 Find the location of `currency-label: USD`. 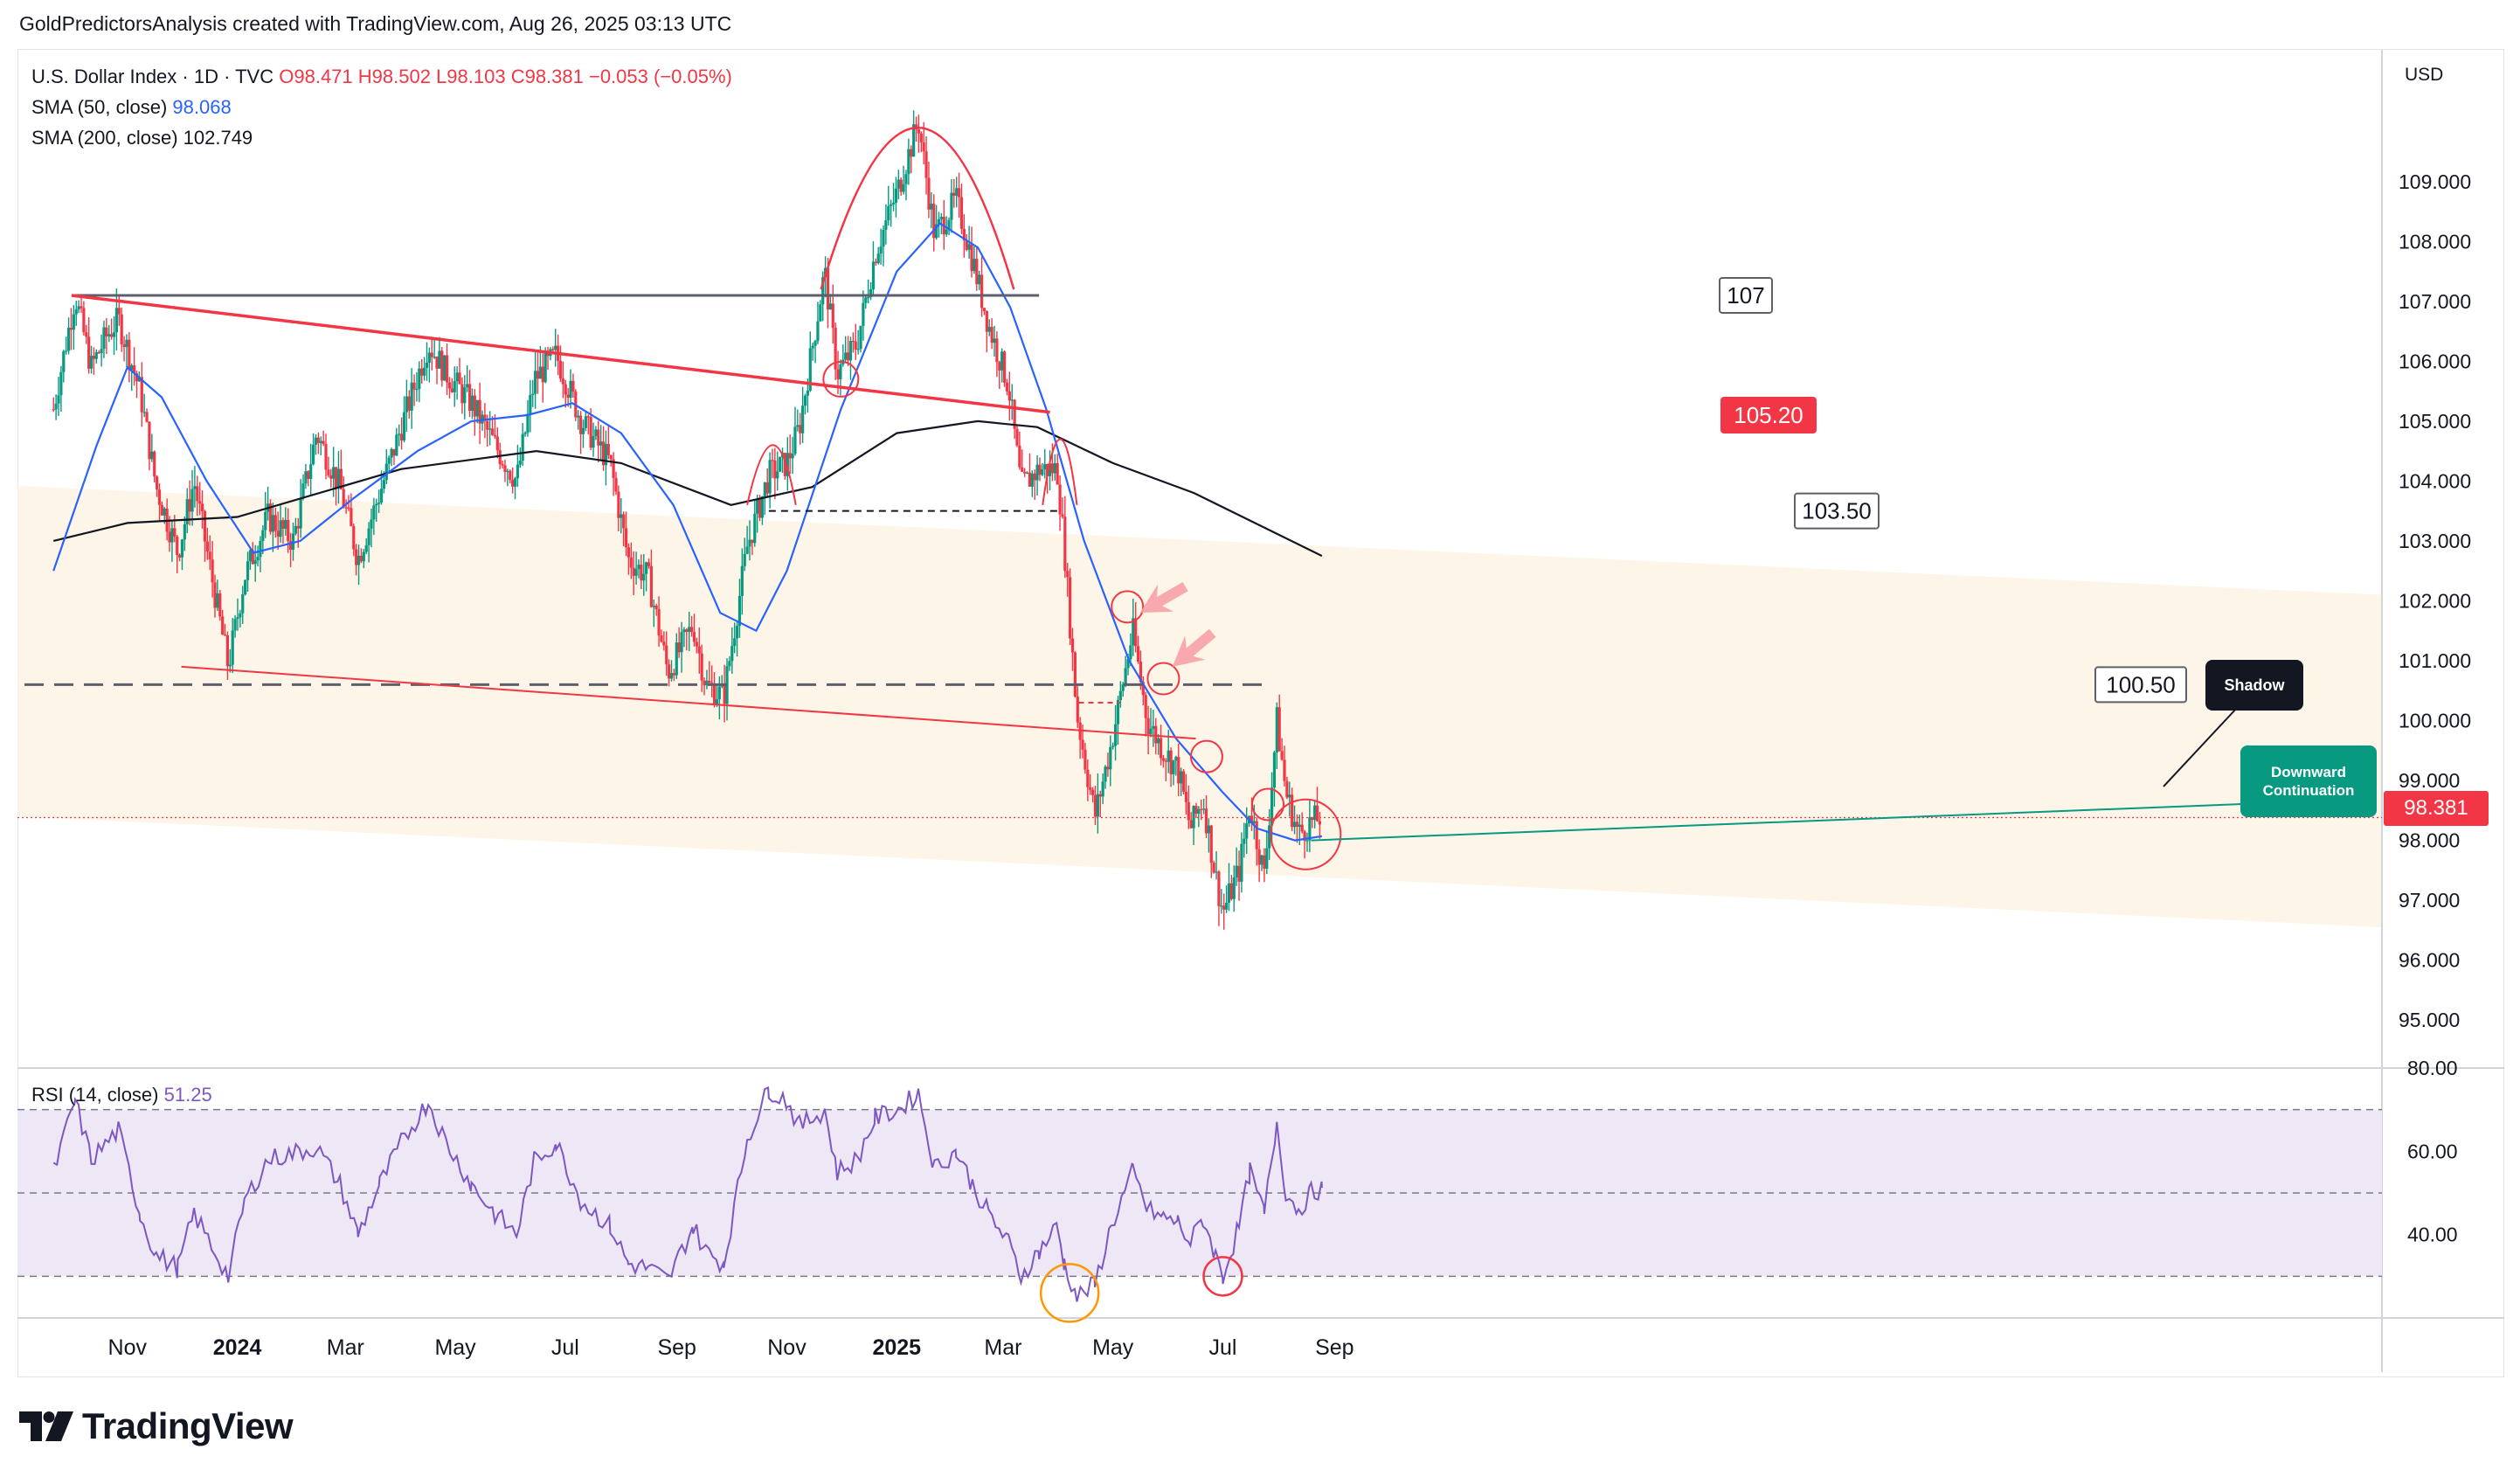

currency-label: USD is located at coordinates (2424, 75).